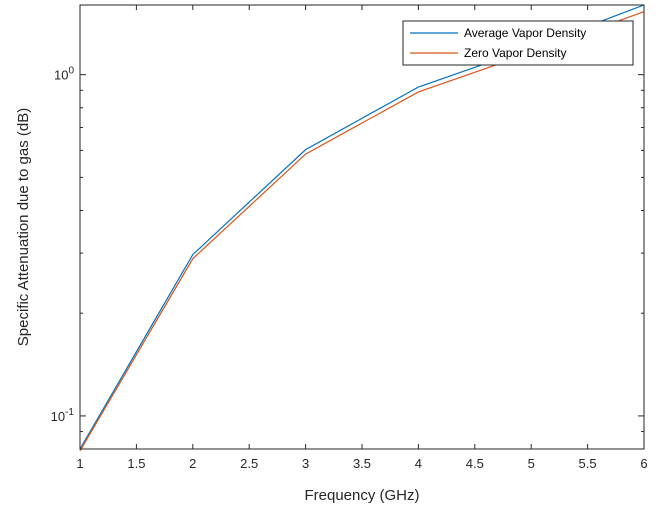 This screenshot has height=509, width=672. I want to click on legend-label-average-vapor-density: Average Vapor Density, so click(525, 33).